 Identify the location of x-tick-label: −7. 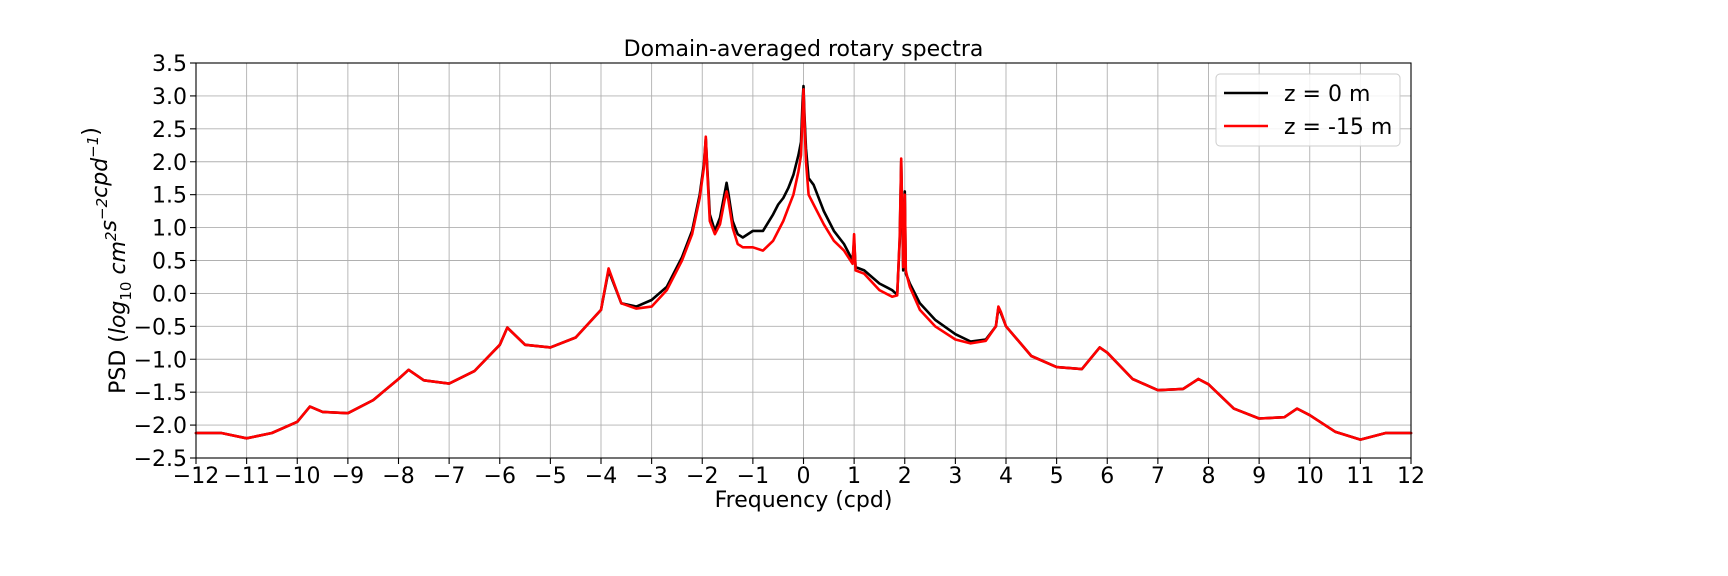
(449, 476).